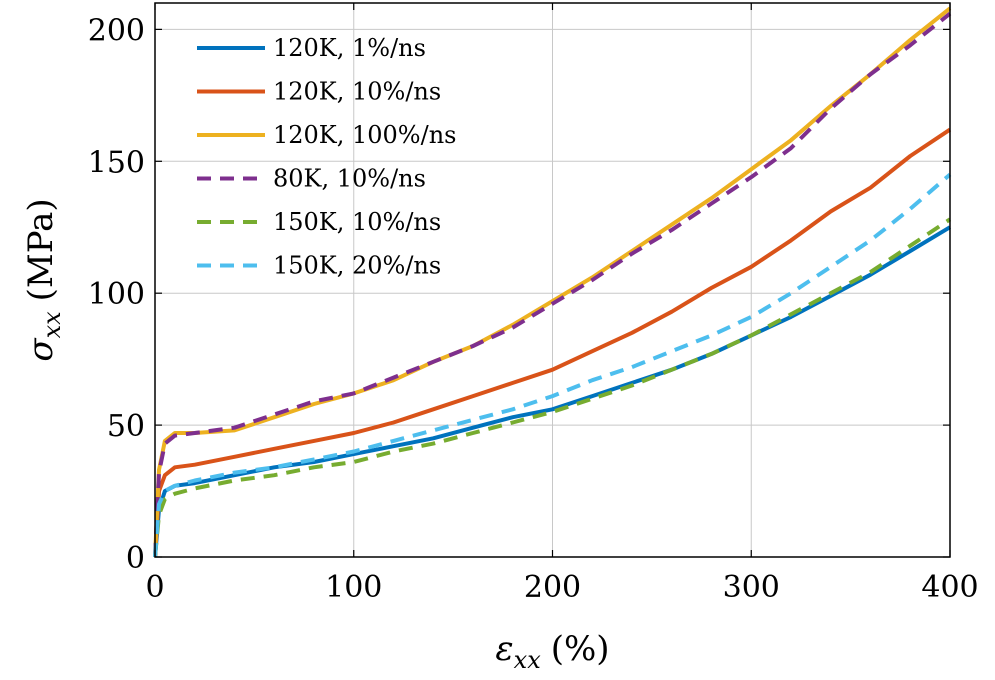 This screenshot has height=680, width=995. What do you see at coordinates (949, 587) in the screenshot?
I see `x-tick-label: 400` at bounding box center [949, 587].